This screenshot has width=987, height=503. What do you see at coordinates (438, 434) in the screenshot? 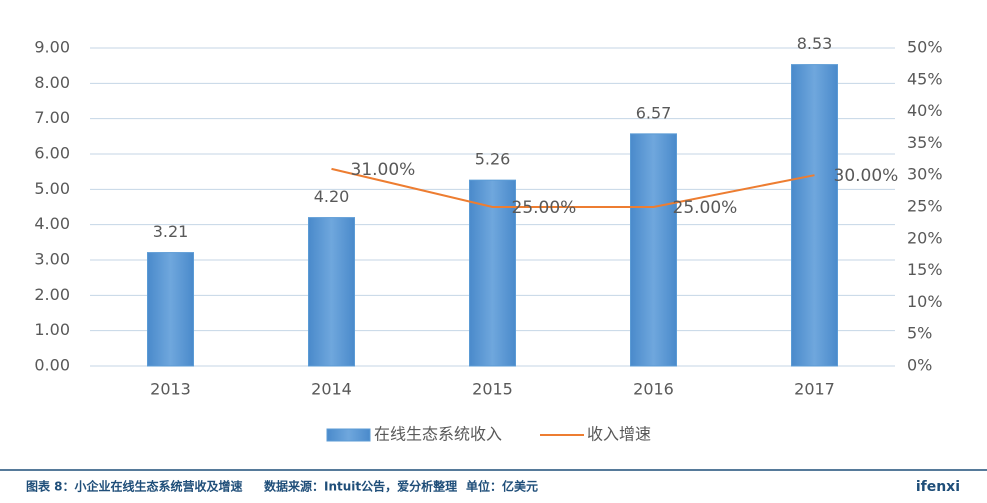
I see `legend-label: 在线生态系统收入` at bounding box center [438, 434].